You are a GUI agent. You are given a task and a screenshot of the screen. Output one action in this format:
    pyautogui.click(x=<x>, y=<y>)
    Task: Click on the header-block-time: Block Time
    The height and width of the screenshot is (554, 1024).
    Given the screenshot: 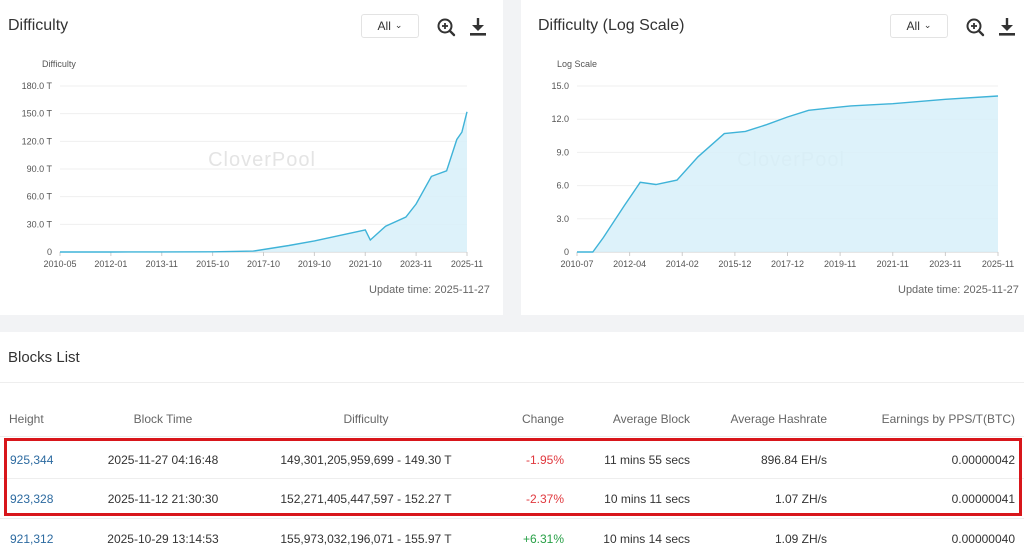 What is the action you would take?
    pyautogui.click(x=163, y=419)
    